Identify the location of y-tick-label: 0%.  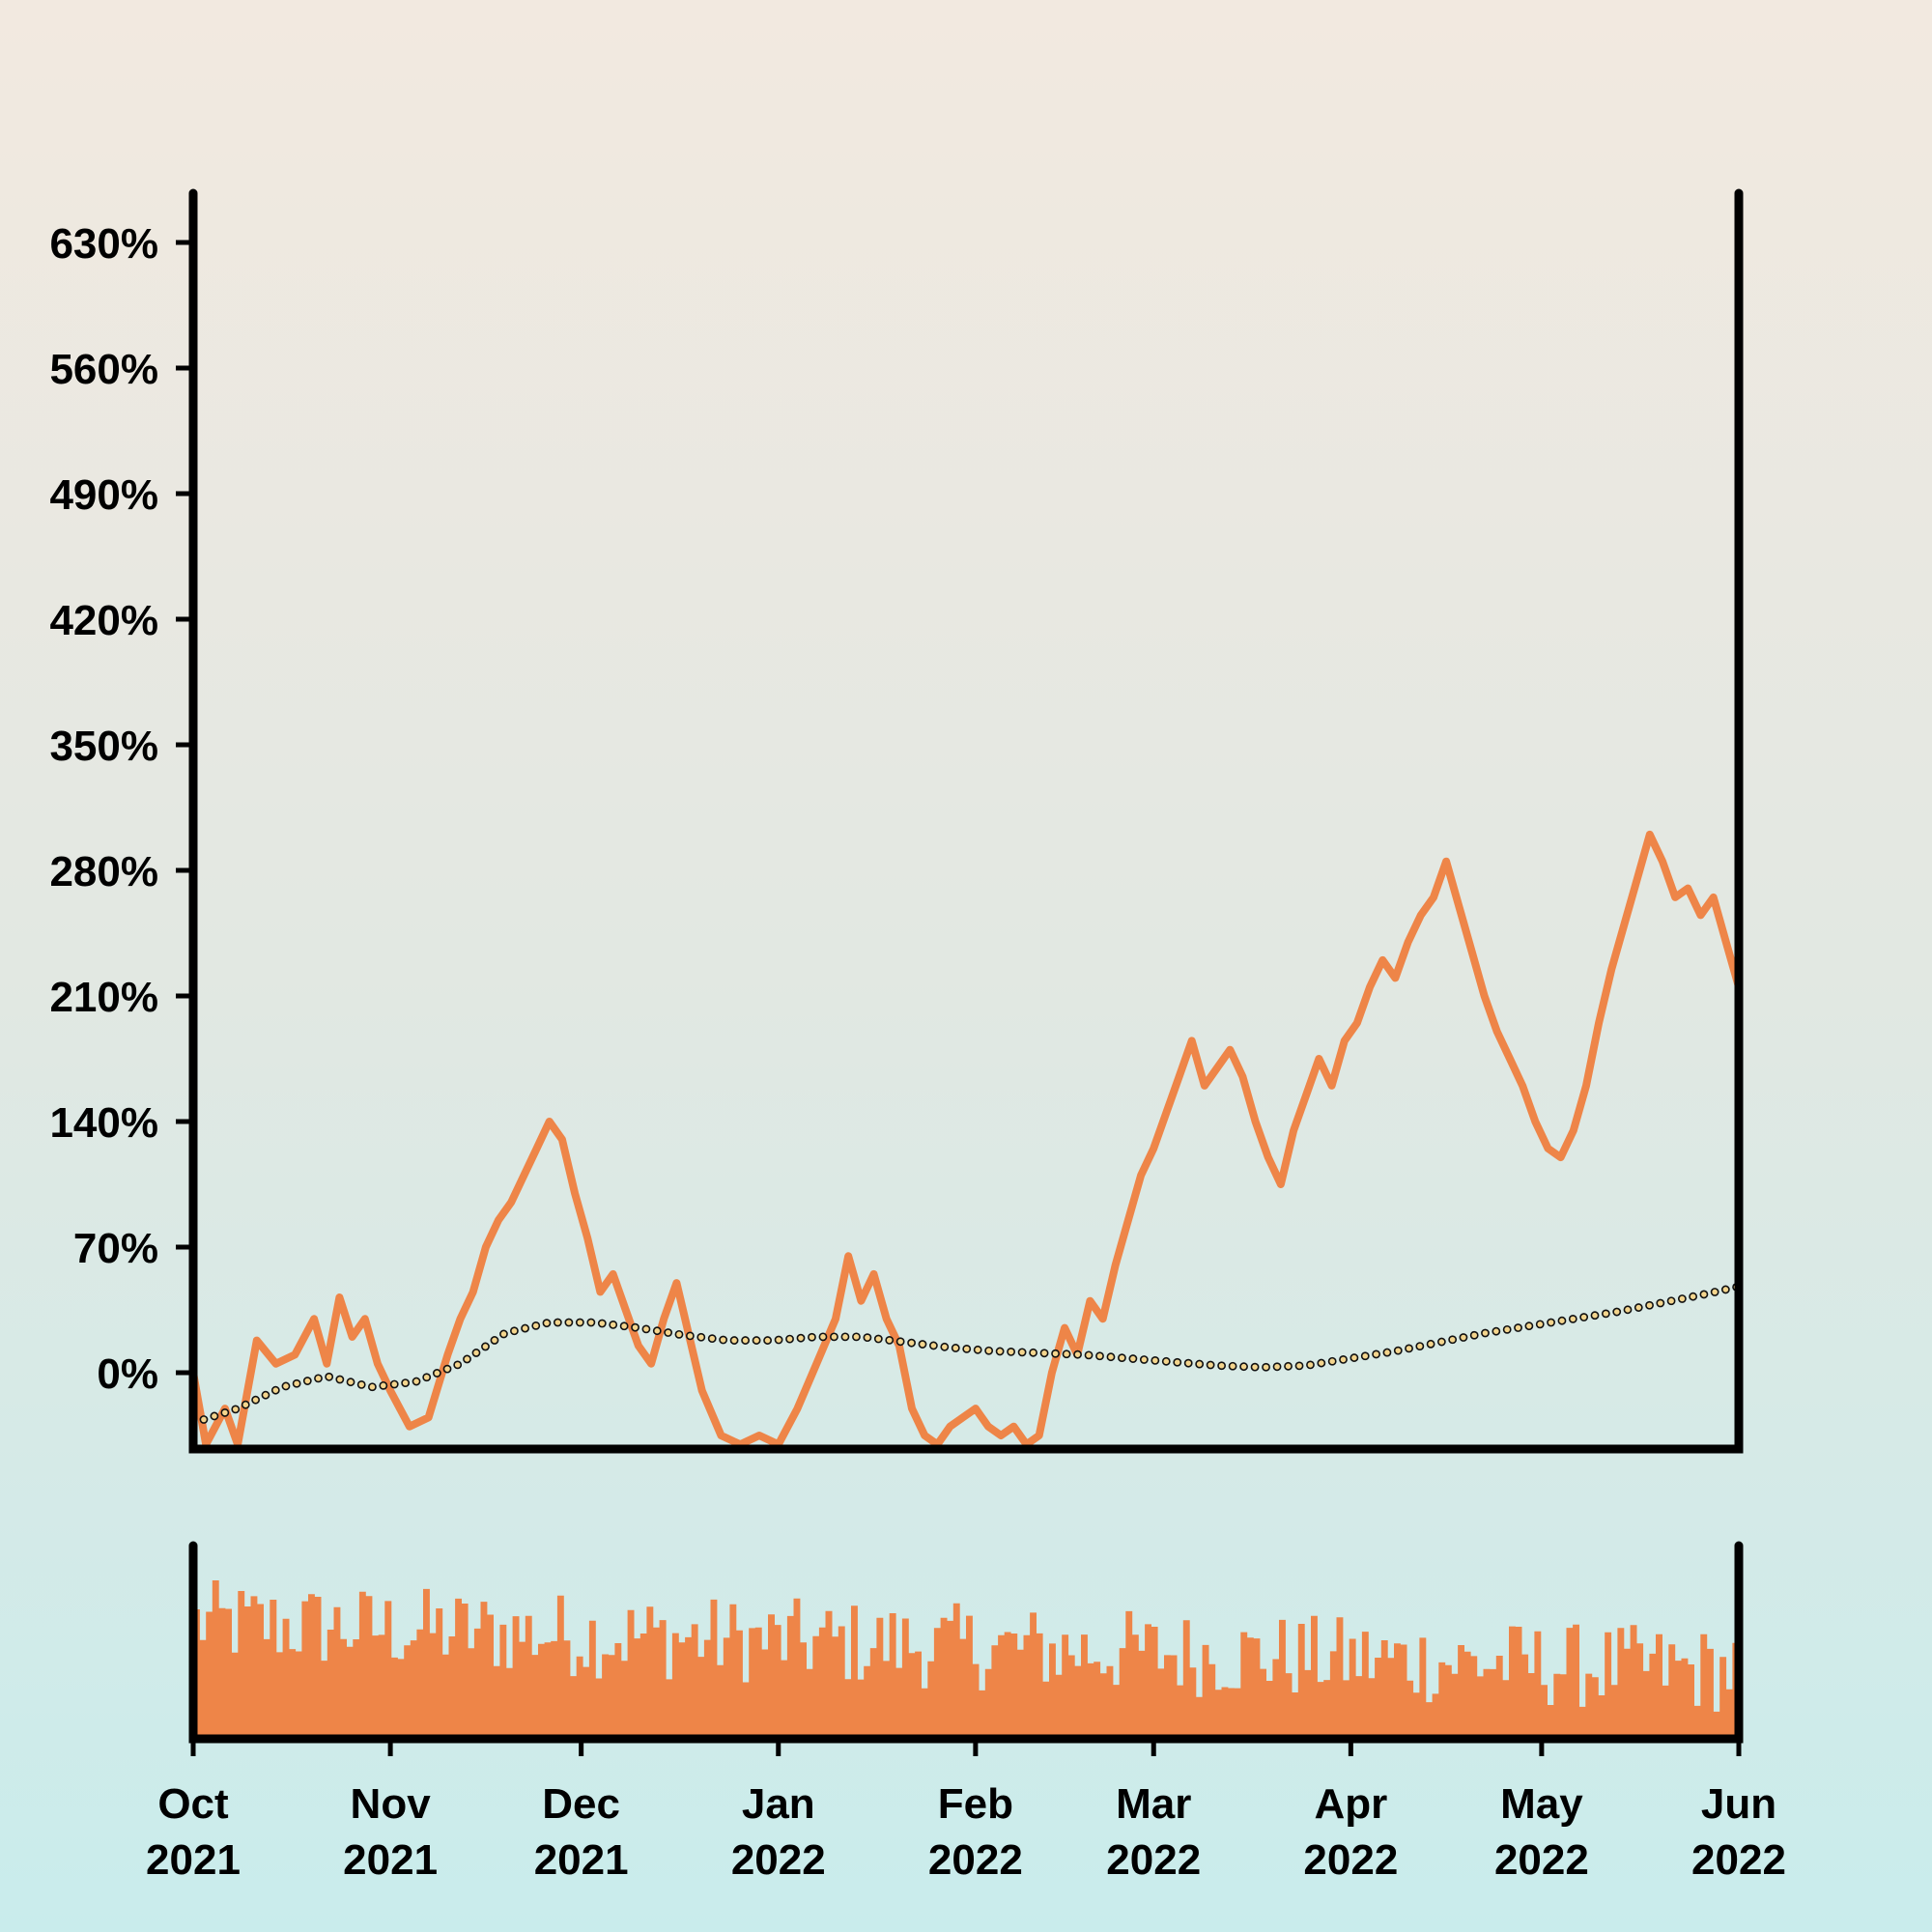
(127, 1374).